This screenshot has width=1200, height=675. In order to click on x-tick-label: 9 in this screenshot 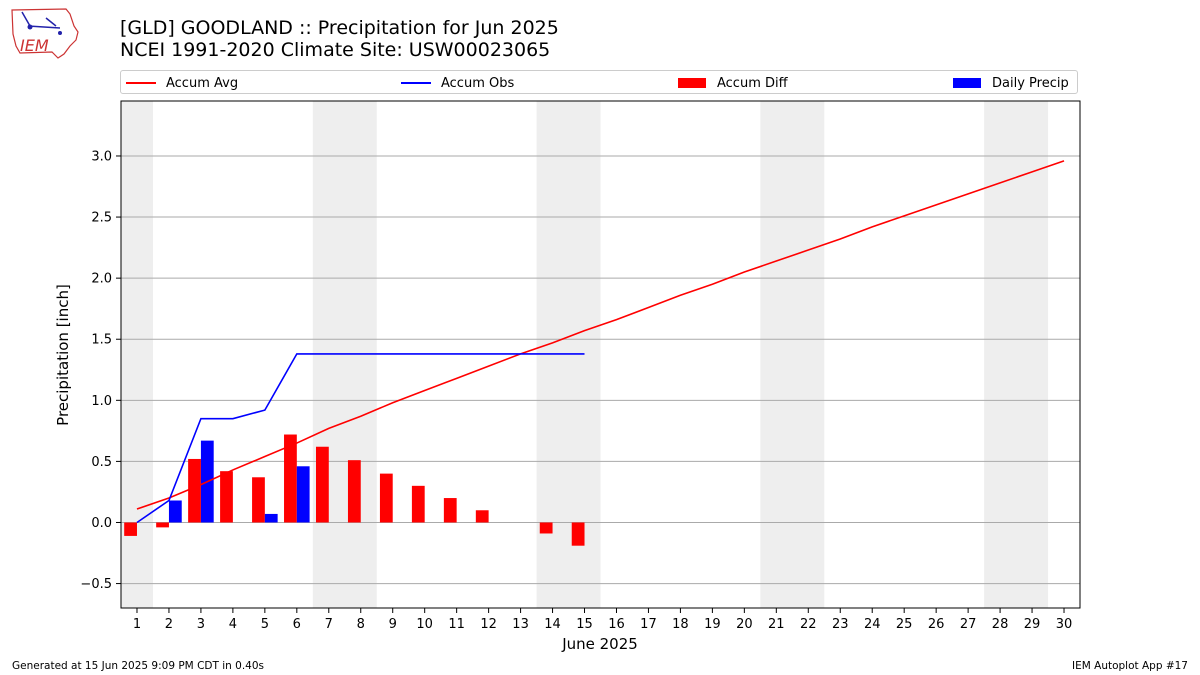, I will do `click(393, 624)`.